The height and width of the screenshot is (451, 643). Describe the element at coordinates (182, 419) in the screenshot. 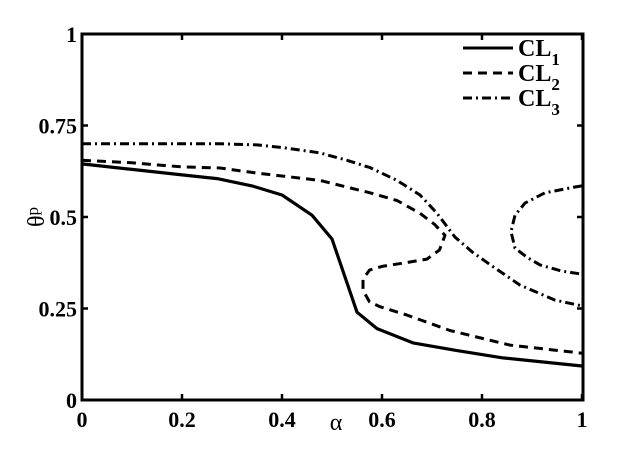

I see `x-tick-label: 0.2` at that location.